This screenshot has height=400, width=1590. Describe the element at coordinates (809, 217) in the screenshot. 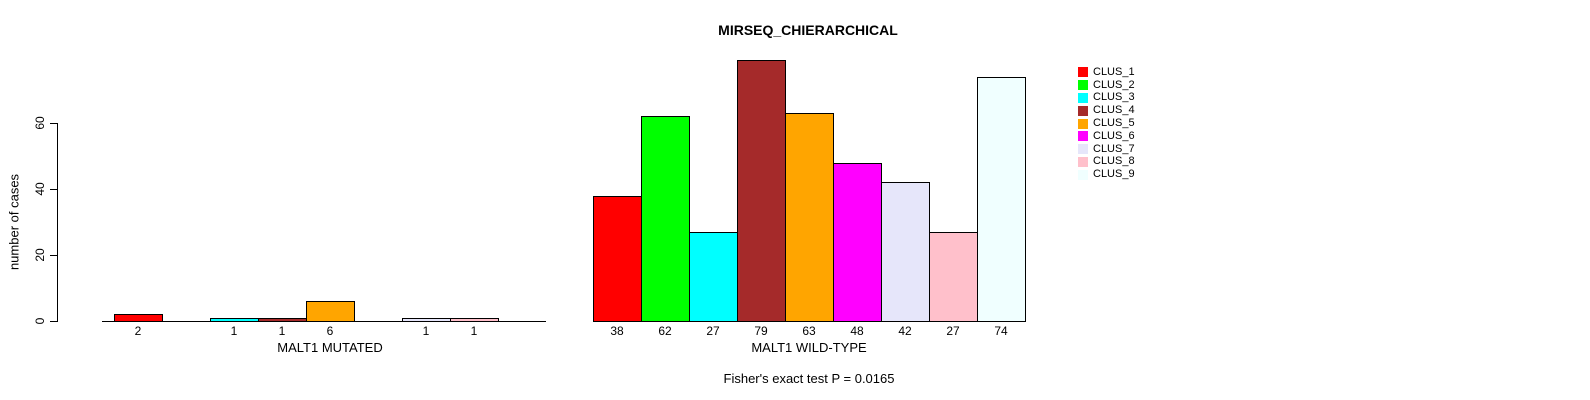

I see `bar-clus_5-wild-type` at that location.